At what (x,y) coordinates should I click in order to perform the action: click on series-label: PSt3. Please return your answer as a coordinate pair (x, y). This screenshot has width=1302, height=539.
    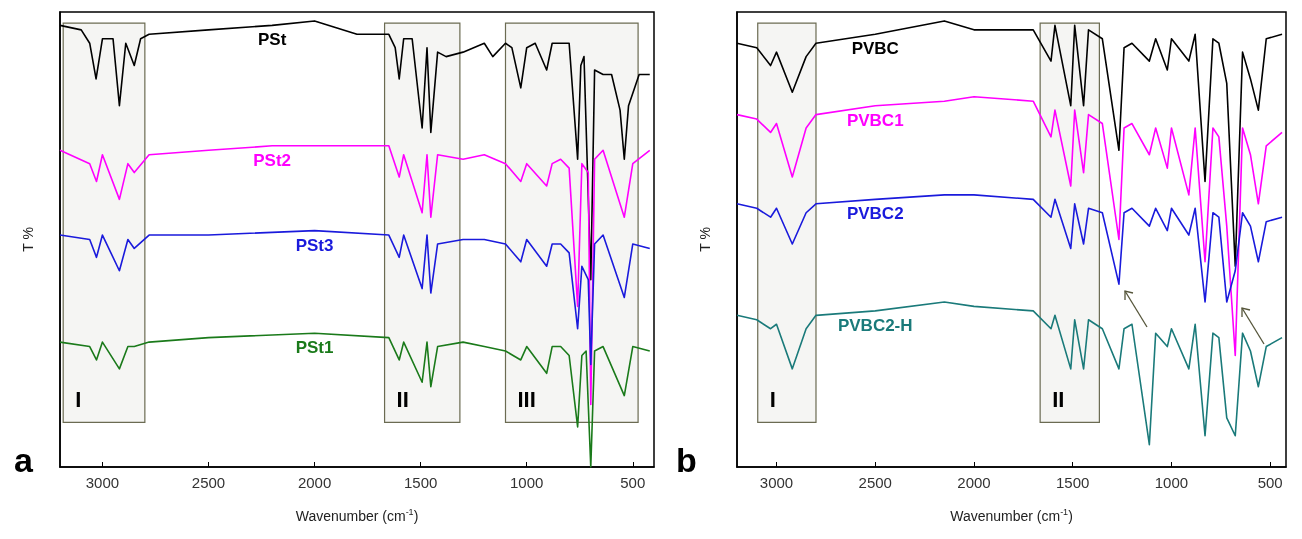
    Looking at the image, I should click on (314, 245).